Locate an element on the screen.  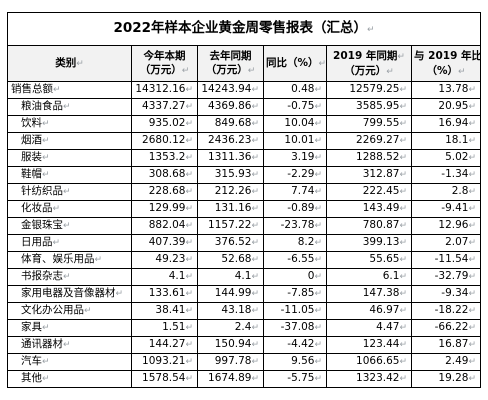
vs2019-cell: 20.95↵ is located at coordinates (446, 107).